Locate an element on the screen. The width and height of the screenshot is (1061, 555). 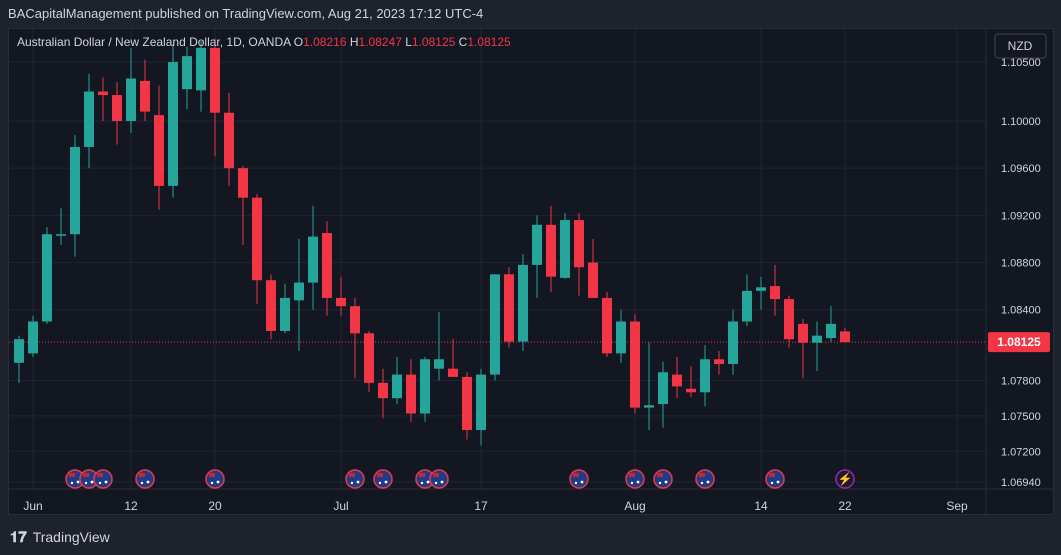
x-tick-label: 14 is located at coordinates (761, 506).